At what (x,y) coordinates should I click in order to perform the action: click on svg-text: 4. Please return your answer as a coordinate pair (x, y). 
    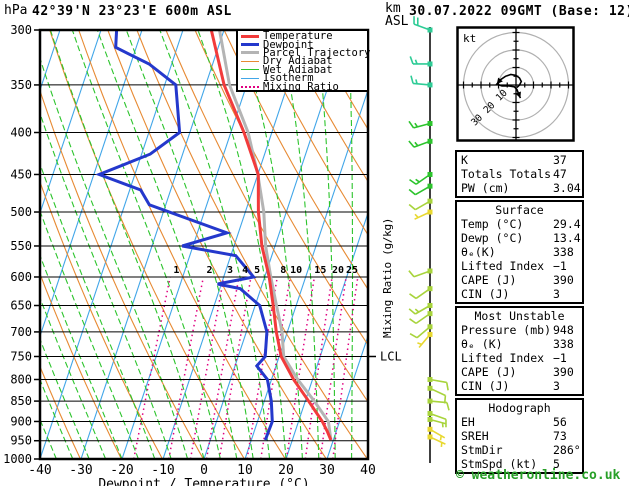
    Looking at the image, I should click on (245, 270).